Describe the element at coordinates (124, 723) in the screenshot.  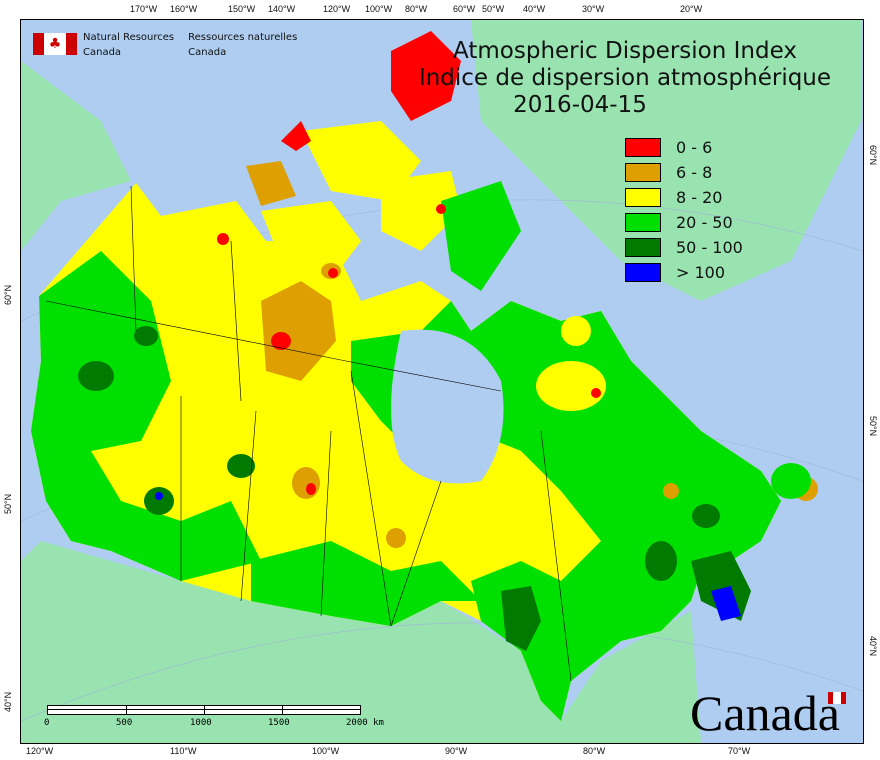
I see `scale-label: 500` at that location.